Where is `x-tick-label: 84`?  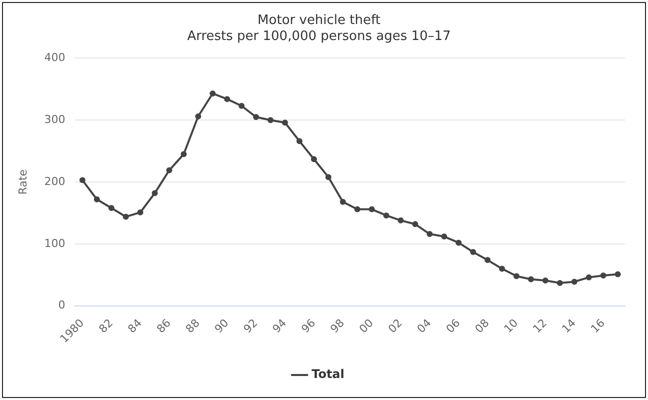 x-tick-label: 84 is located at coordinates (134, 326).